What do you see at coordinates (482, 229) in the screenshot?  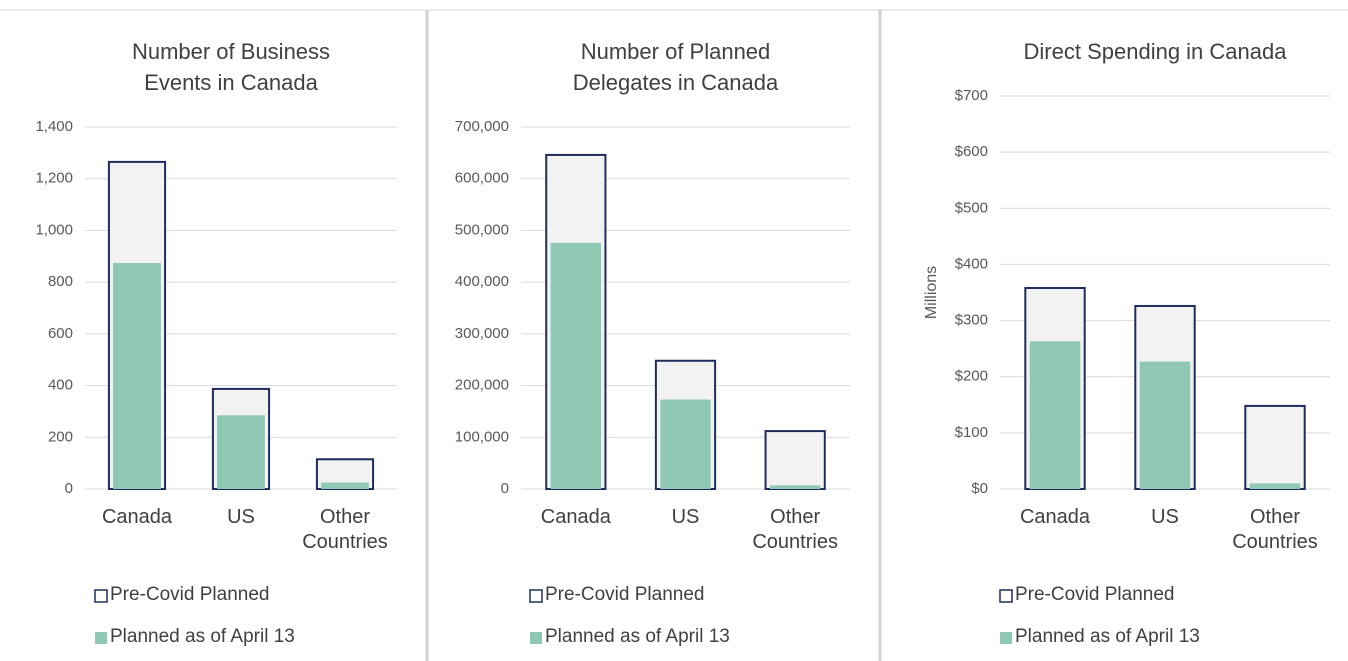 I see `y-tick-label: 500,000` at bounding box center [482, 229].